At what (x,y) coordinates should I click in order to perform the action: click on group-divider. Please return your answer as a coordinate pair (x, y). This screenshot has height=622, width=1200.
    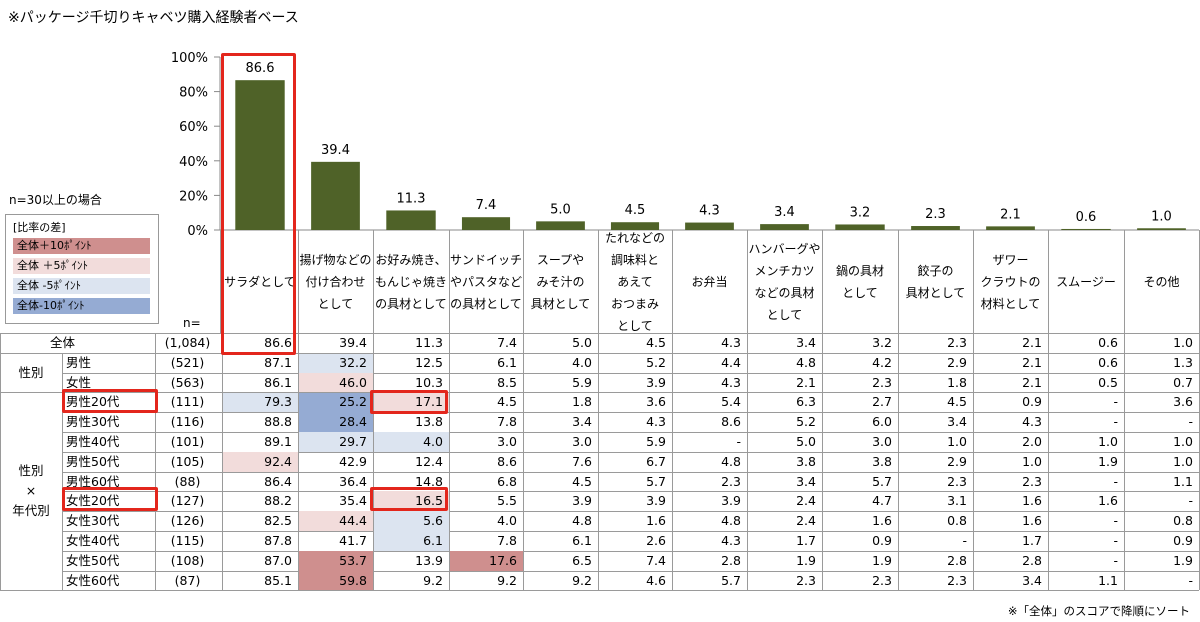
    Looking at the image, I should click on (599, 353).